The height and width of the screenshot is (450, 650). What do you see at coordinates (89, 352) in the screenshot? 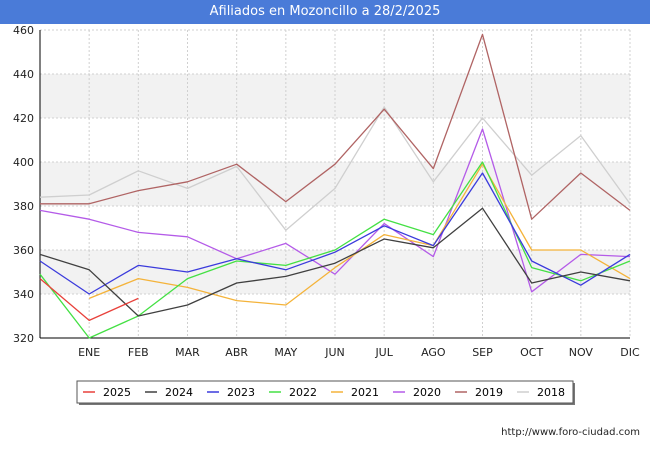
I see `x-tick-label: ENE` at bounding box center [89, 352].